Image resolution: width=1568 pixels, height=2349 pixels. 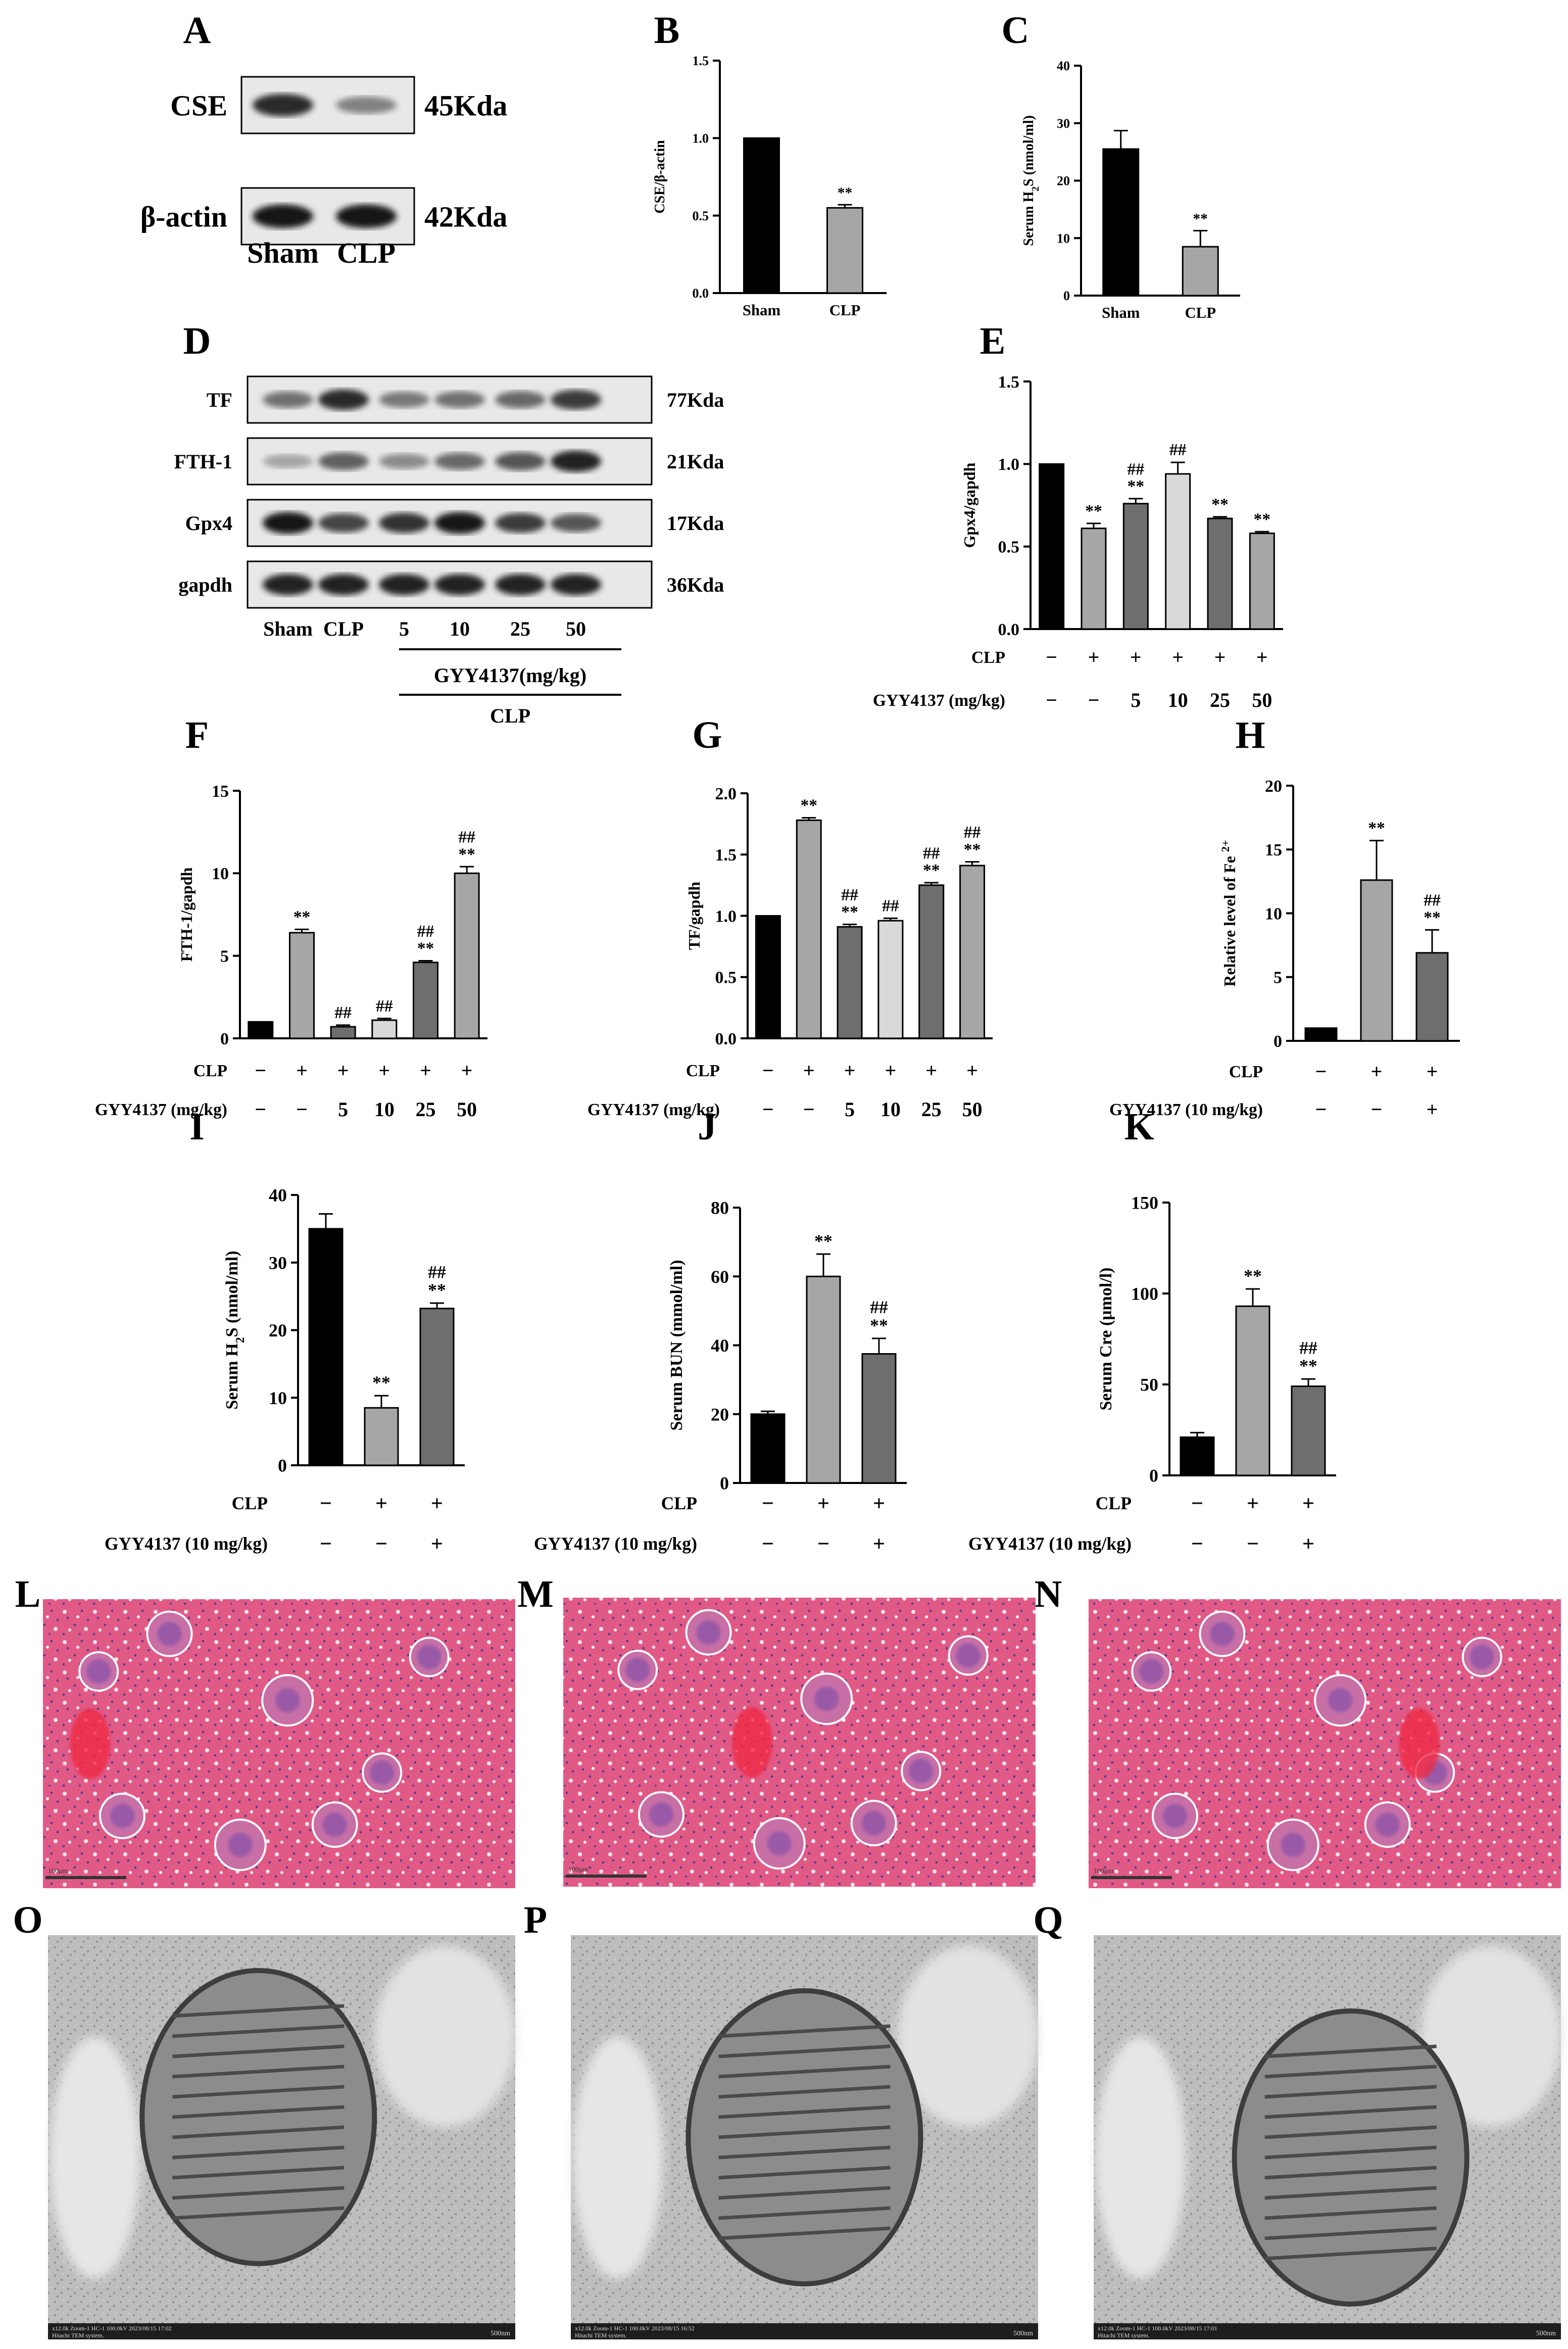 I want to click on y-tick-label: 20, so click(x=278, y=1330).